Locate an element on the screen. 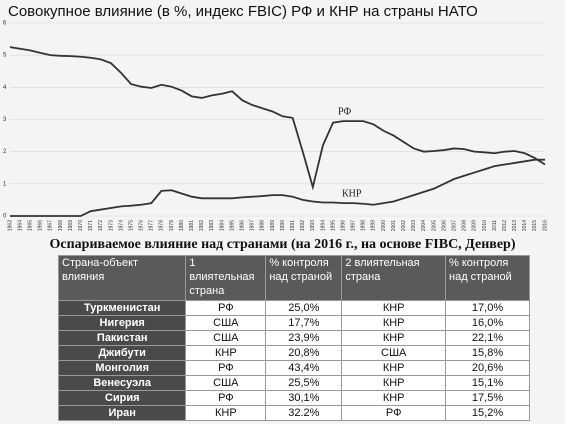 Image resolution: width=565 pixels, height=424 pixels. header-cell: 2 влиятельная страна is located at coordinates (394, 278).